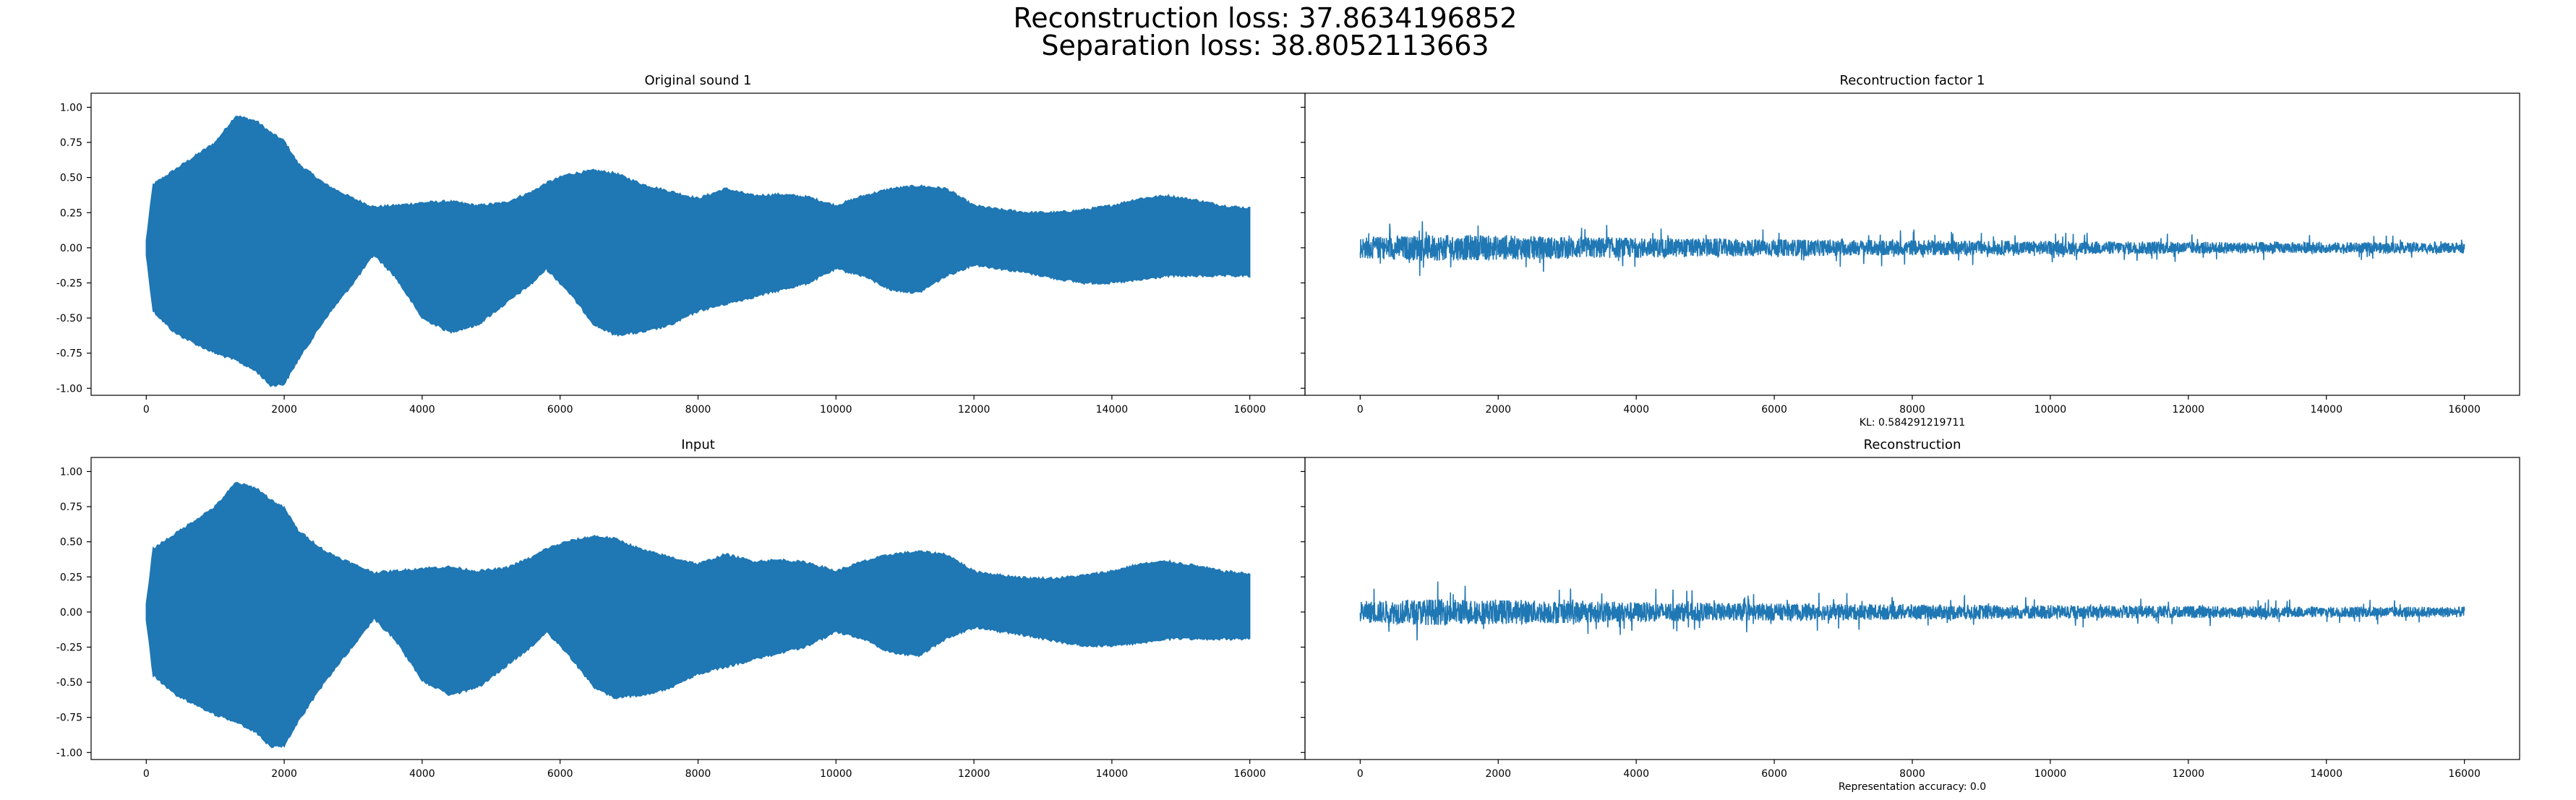 This screenshot has width=2576, height=800. Describe the element at coordinates (698, 444) in the screenshot. I see `axes-title: Input` at that location.